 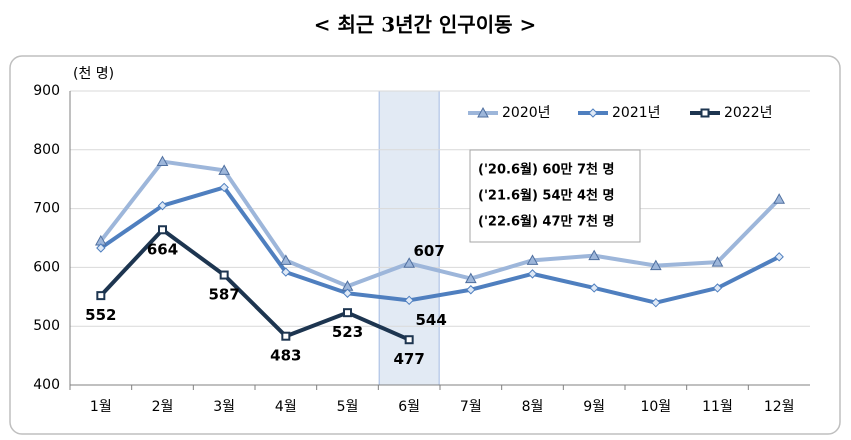 I want to click on data-label: 544, so click(x=431, y=320).